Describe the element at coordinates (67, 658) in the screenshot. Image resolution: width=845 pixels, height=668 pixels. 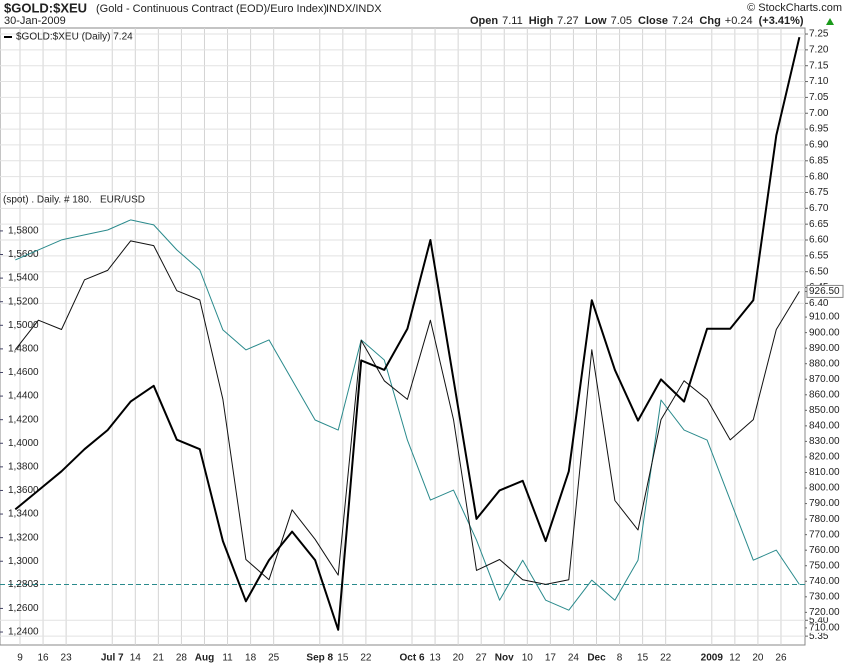
I see `x-tick-label: 23` at that location.